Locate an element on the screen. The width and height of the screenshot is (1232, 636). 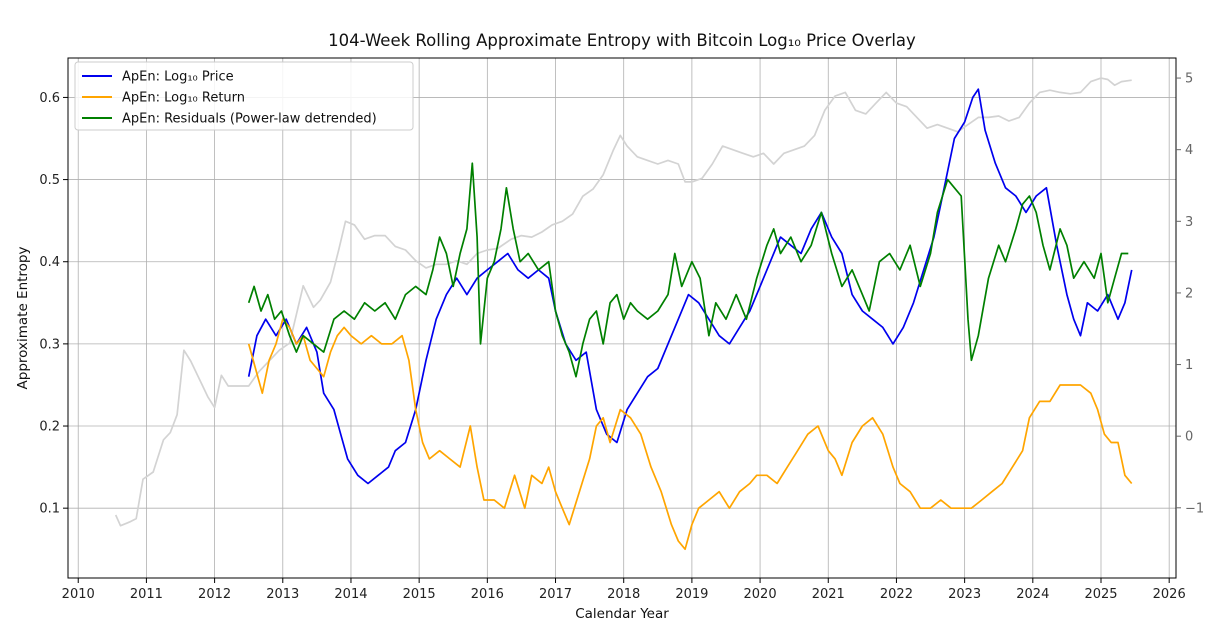
x-tick-label: 2022 is located at coordinates (896, 594).